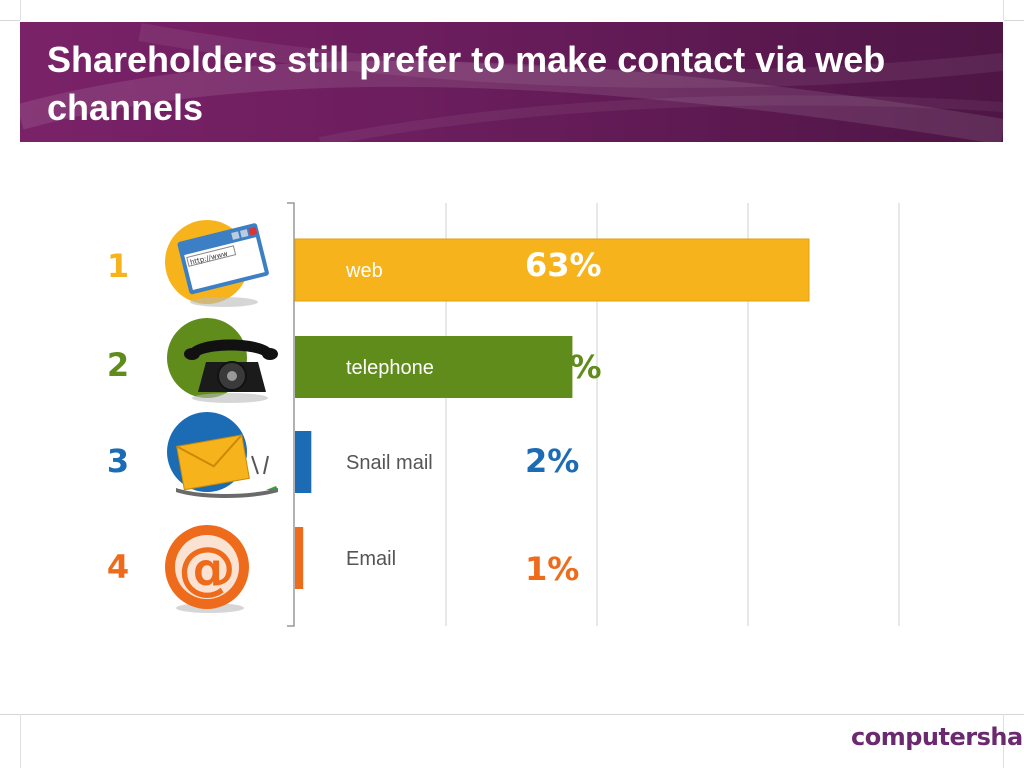 This screenshot has height=768, width=1024. I want to click on rank-label-4: 4, so click(118, 567).